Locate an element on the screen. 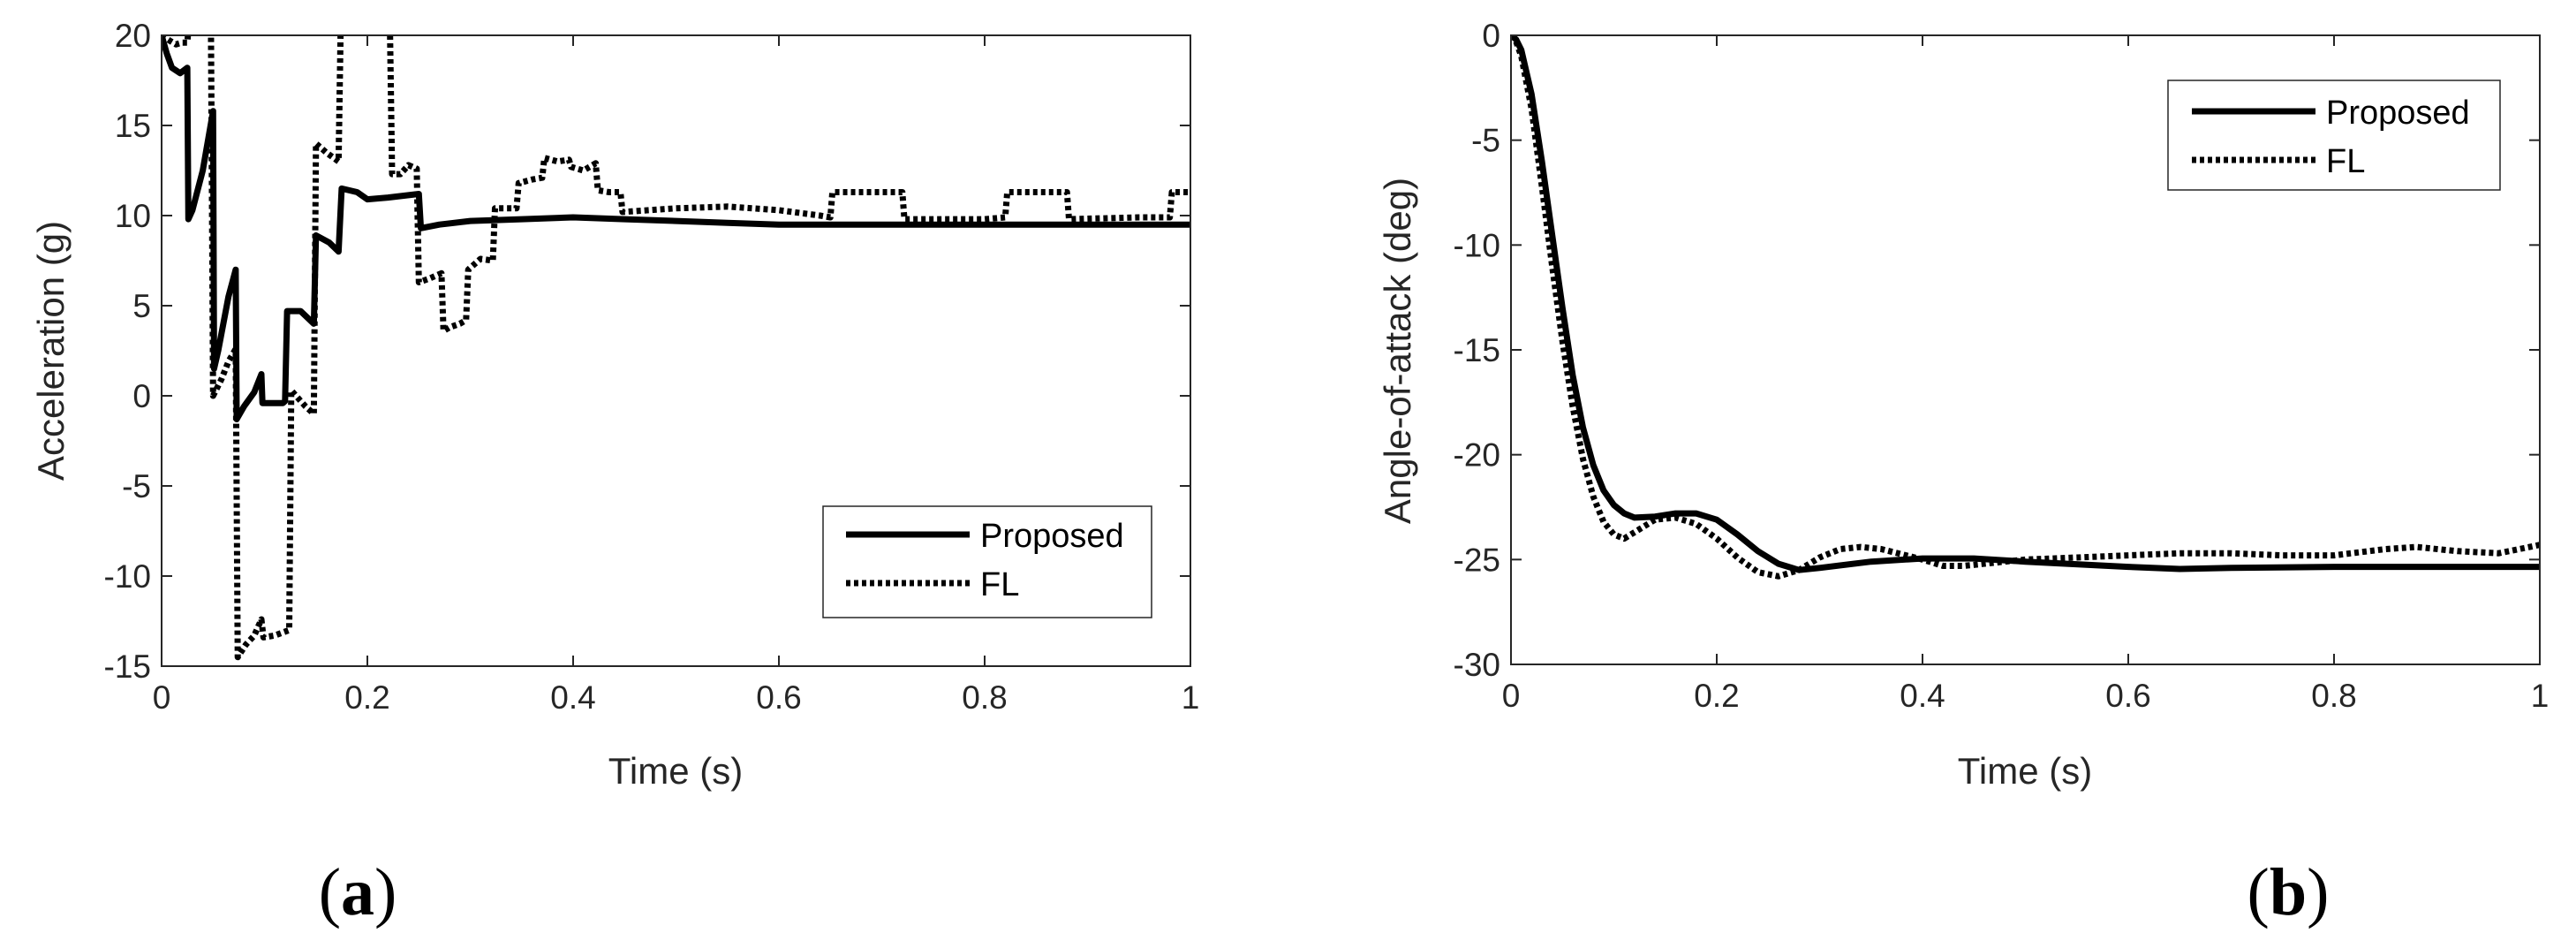 This screenshot has height=948, width=2576. y-tick-label-a: -15 is located at coordinates (128, 667).